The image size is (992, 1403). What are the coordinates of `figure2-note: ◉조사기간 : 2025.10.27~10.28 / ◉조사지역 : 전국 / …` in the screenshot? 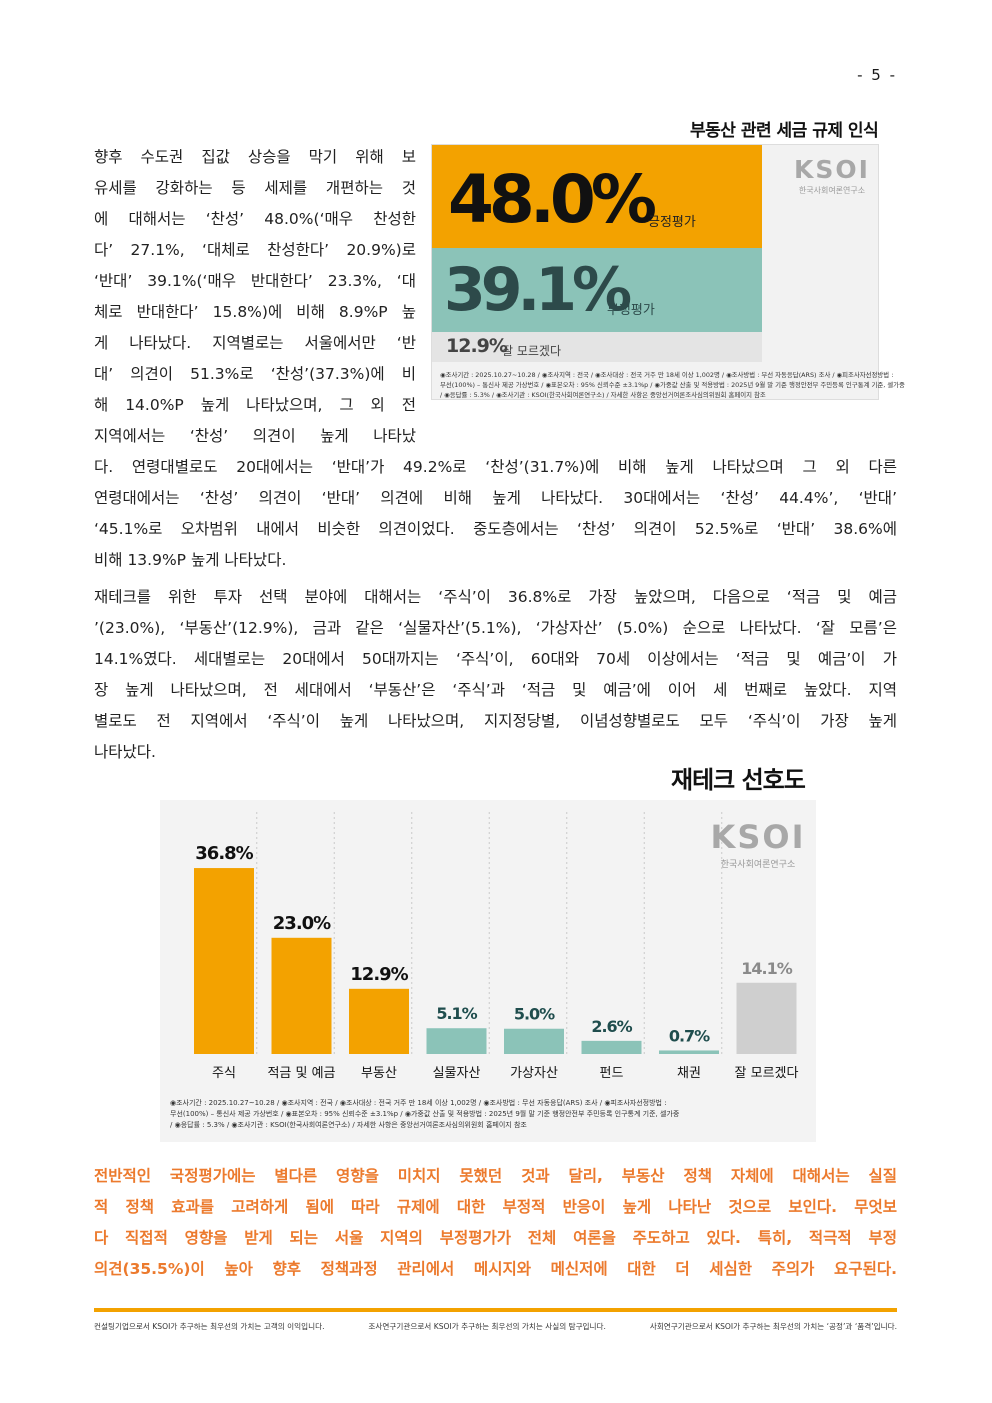 It's located at (424, 1114).